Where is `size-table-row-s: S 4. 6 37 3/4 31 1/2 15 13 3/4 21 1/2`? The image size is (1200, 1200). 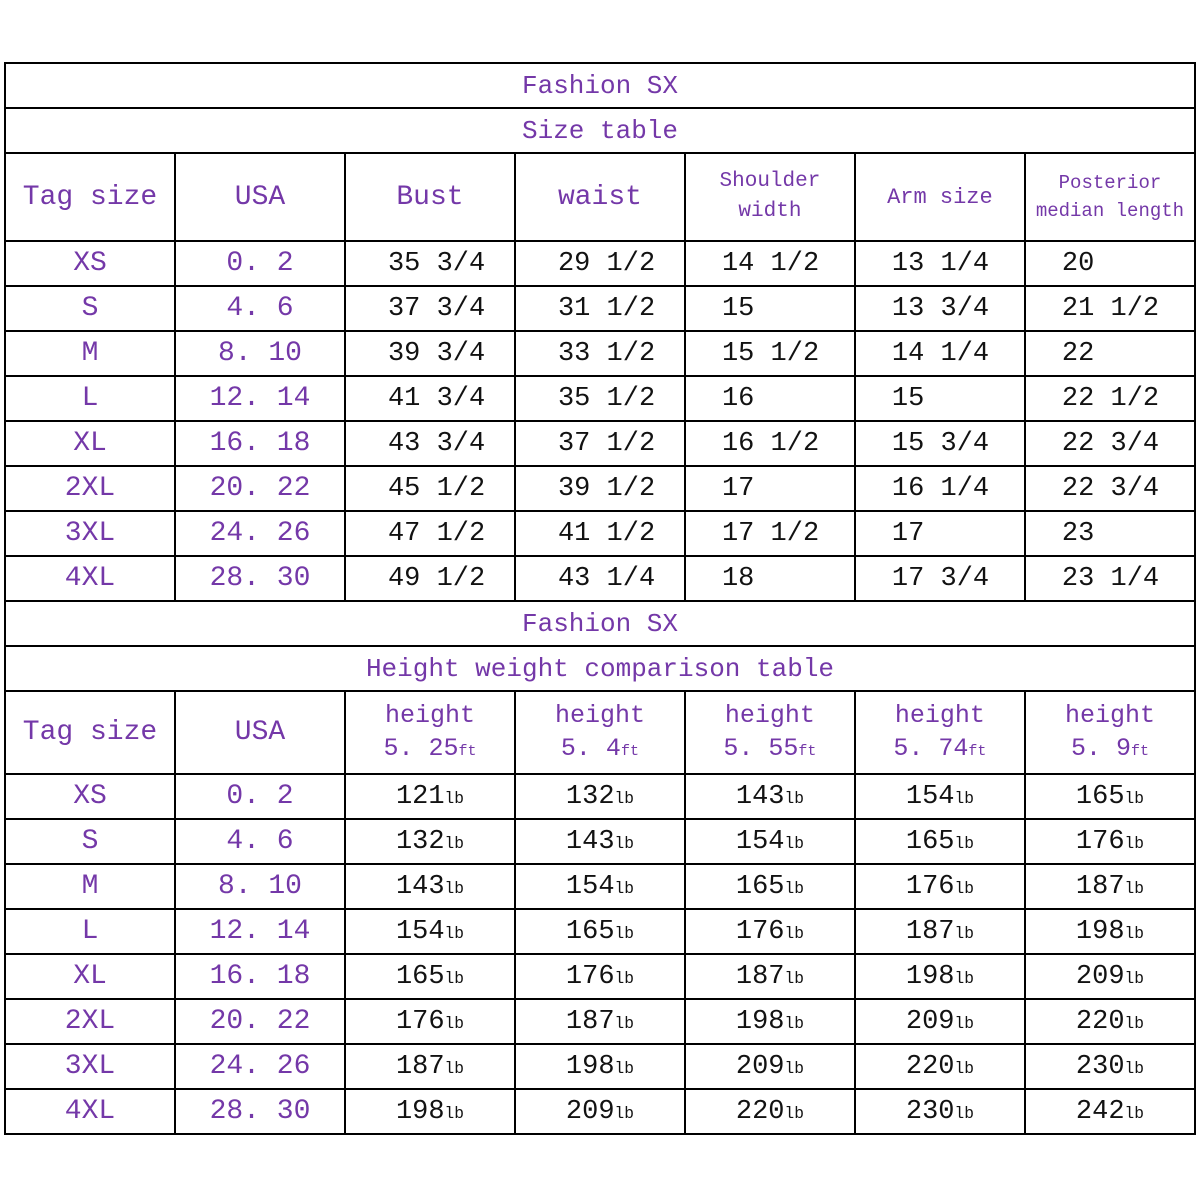 size-table-row-s: S 4. 6 37 3/4 31 1/2 15 13 3/4 21 1/2 is located at coordinates (600, 308).